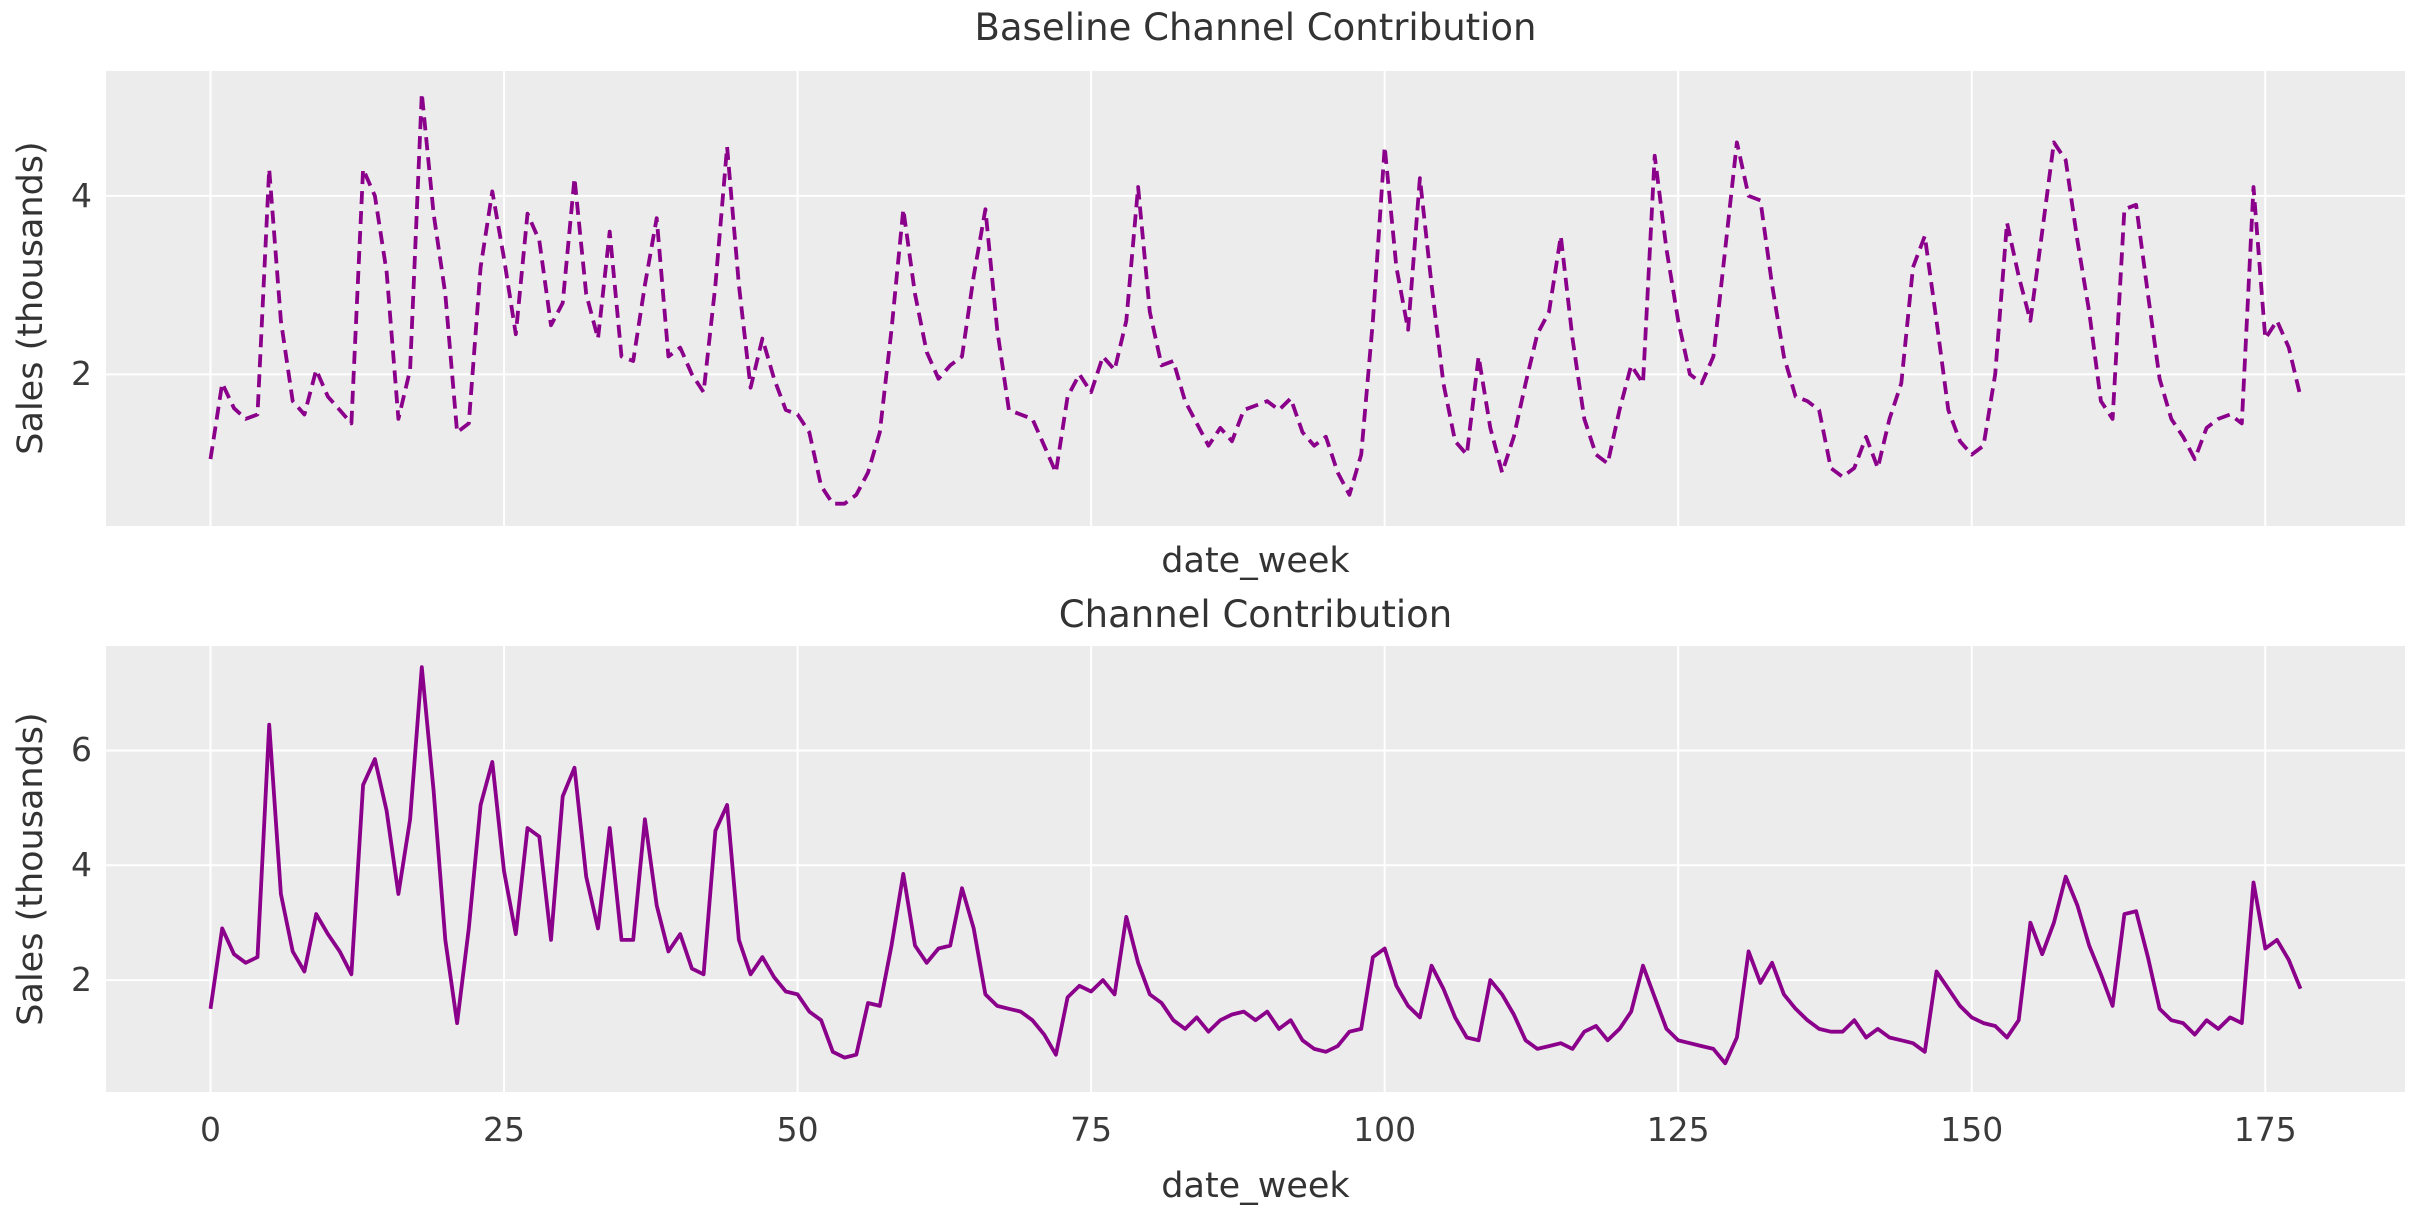 The width and height of the screenshot is (2423, 1223). Describe the element at coordinates (1385, 1129) in the screenshot. I see `x-tick-label: 100` at that location.